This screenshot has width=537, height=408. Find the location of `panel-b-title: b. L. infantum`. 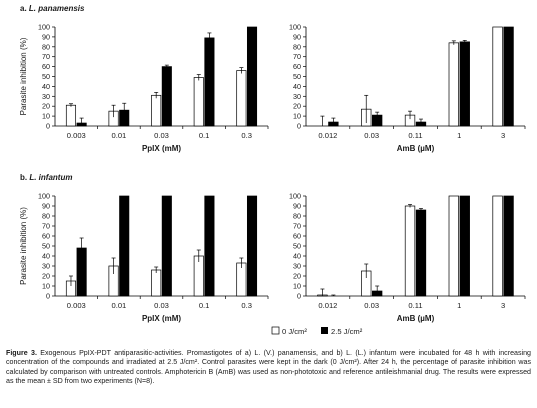

panel-b-title: b. L. infantum is located at coordinates (46, 177).